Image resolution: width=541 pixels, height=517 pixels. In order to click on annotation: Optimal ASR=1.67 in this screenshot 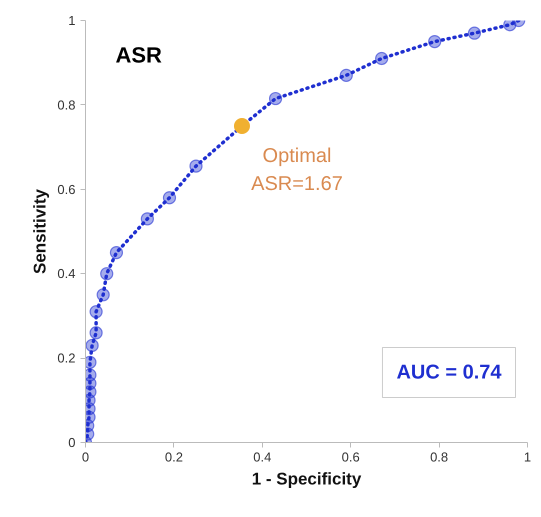, I will do `click(297, 170)`.